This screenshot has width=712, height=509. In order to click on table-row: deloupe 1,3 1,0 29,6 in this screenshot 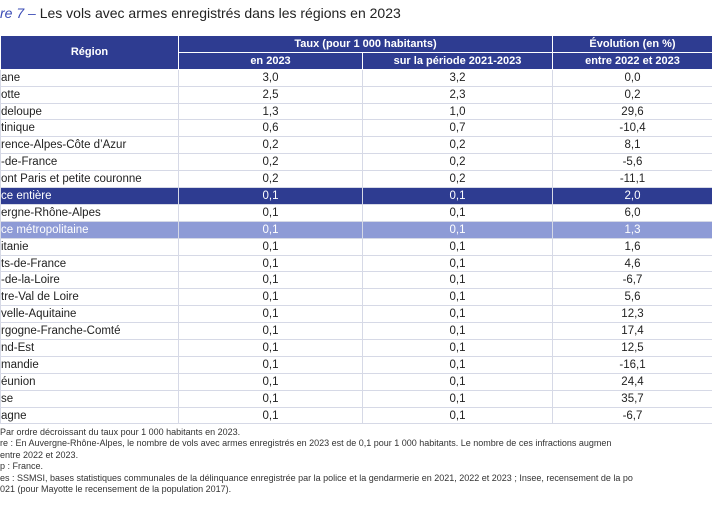, I will do `click(356, 111)`.